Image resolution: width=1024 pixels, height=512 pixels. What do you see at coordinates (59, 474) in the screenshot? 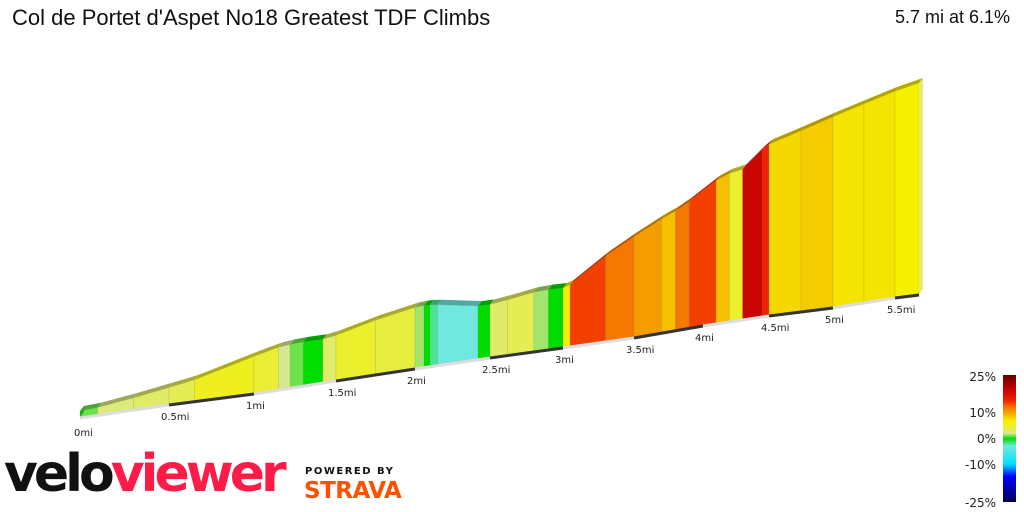
I see `logo-velo: velo` at bounding box center [59, 474].